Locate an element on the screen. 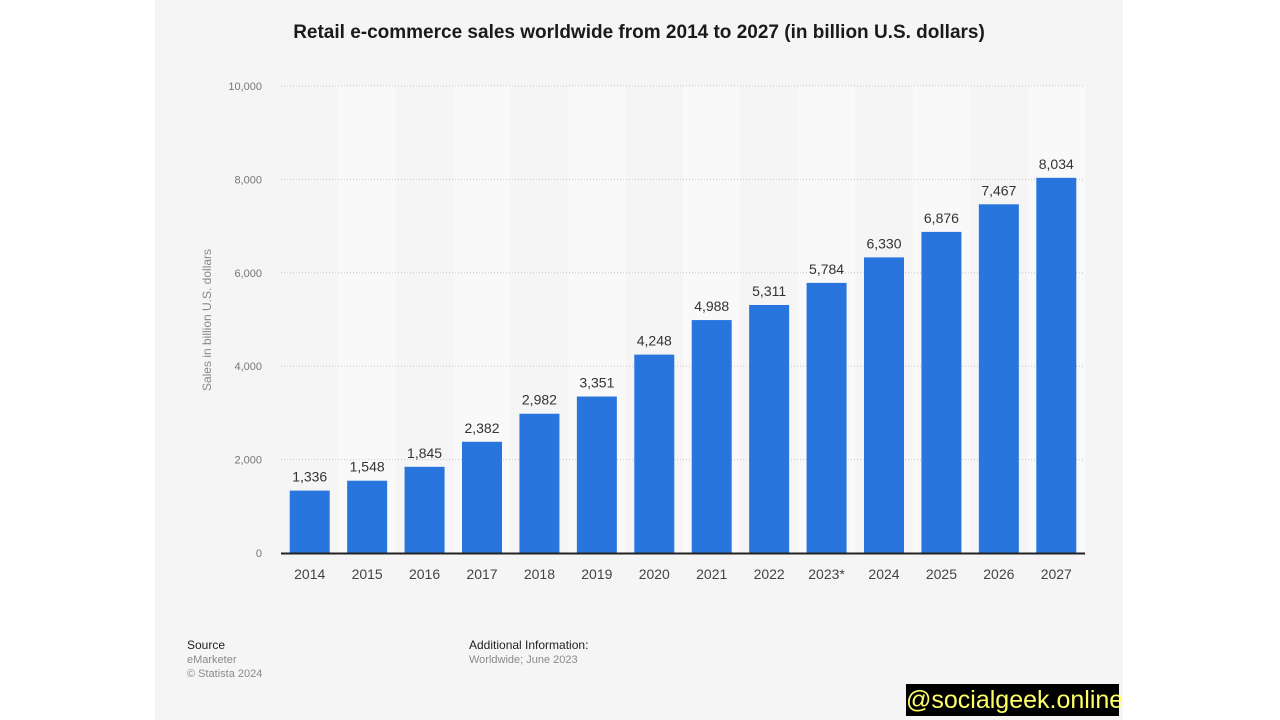  additional-info-value: Worldwide; June 2023 is located at coordinates (523, 660).